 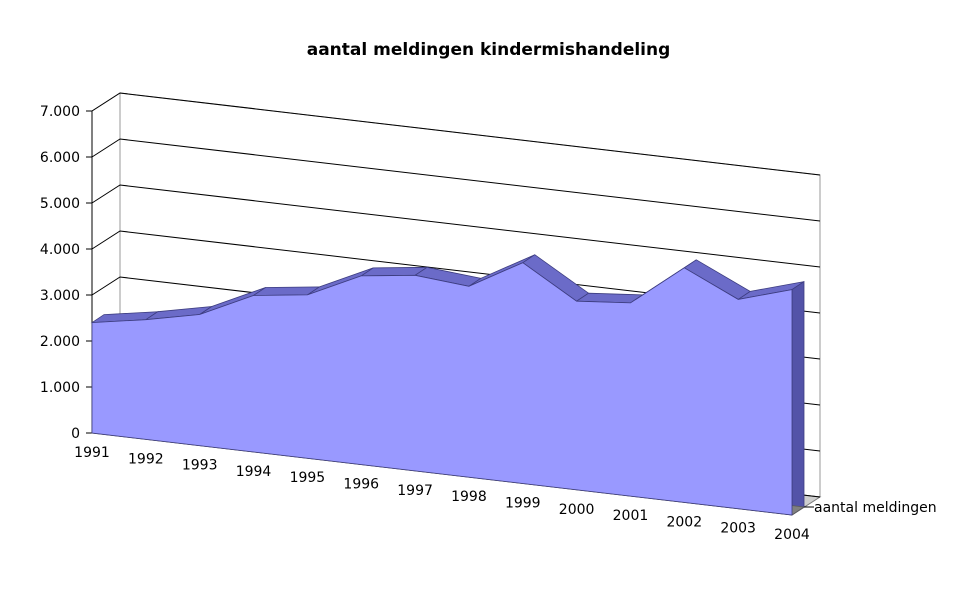 I want to click on y-tick-label: 1.000, so click(x=60, y=388).